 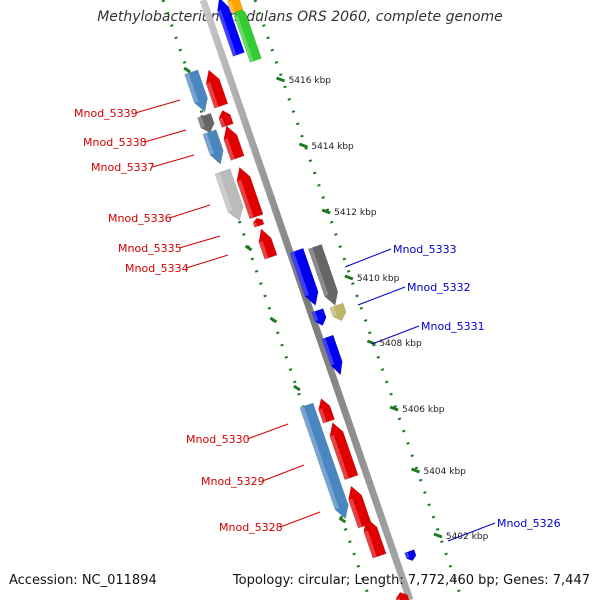 What do you see at coordinates (423, 410) in the screenshot?
I see `tick-label: 5406 kbp` at bounding box center [423, 410].